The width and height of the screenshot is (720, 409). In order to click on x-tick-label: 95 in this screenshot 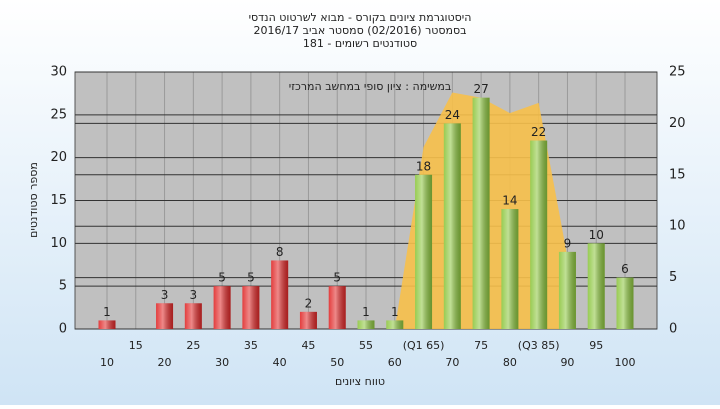, I will do `click(596, 345)`.